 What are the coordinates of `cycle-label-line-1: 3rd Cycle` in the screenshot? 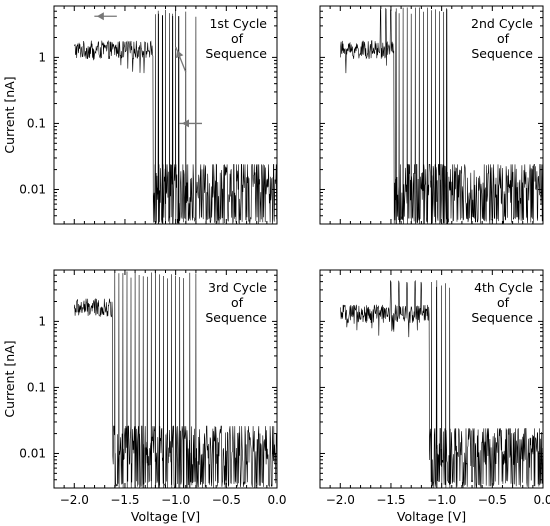 It's located at (237, 287).